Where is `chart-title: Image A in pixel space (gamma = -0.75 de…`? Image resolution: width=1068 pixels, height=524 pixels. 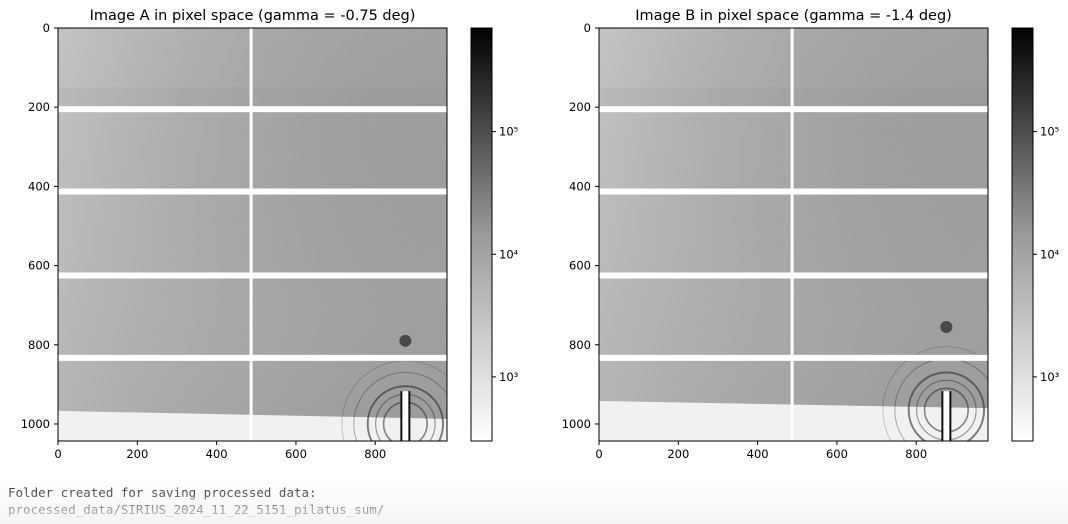
chart-title: Image A in pixel space (gamma = -0.75 de… is located at coordinates (253, 16).